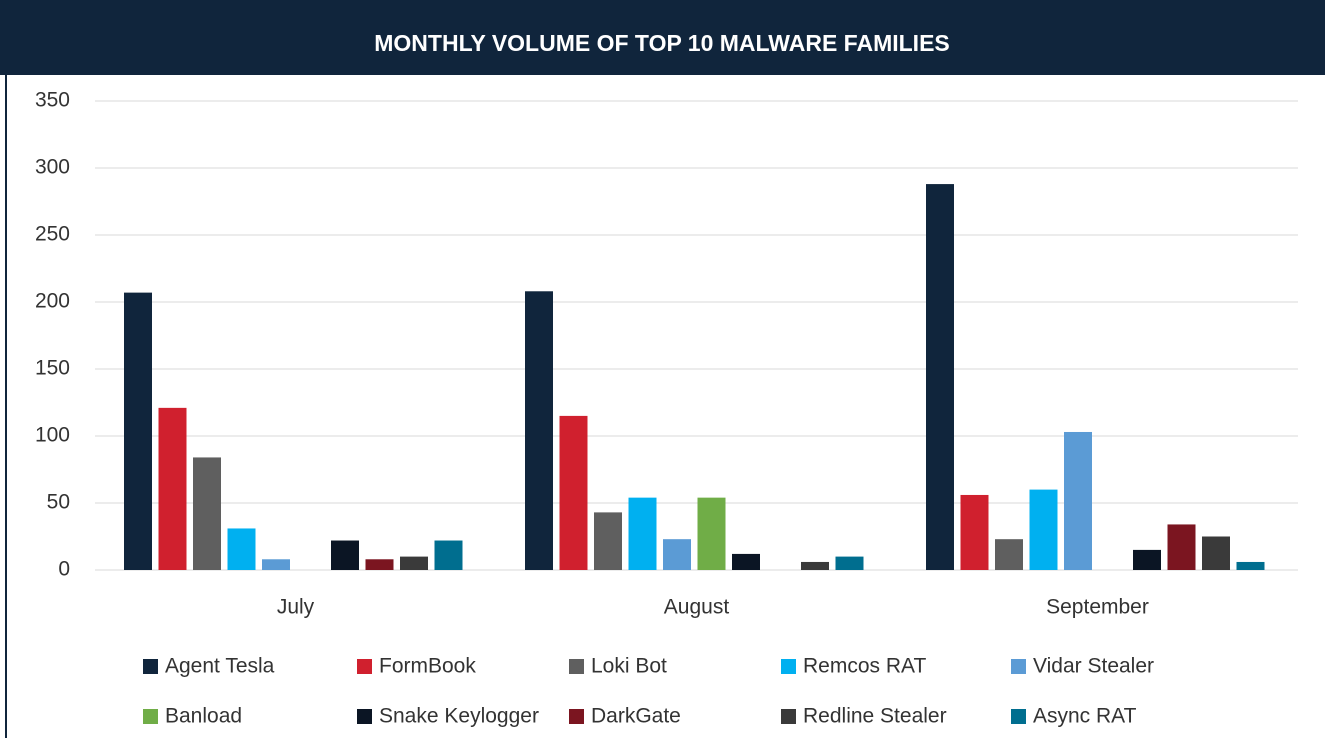 This screenshot has width=1325, height=738. Describe the element at coordinates (636, 716) in the screenshot. I see `legend-label: DarkGate` at that location.